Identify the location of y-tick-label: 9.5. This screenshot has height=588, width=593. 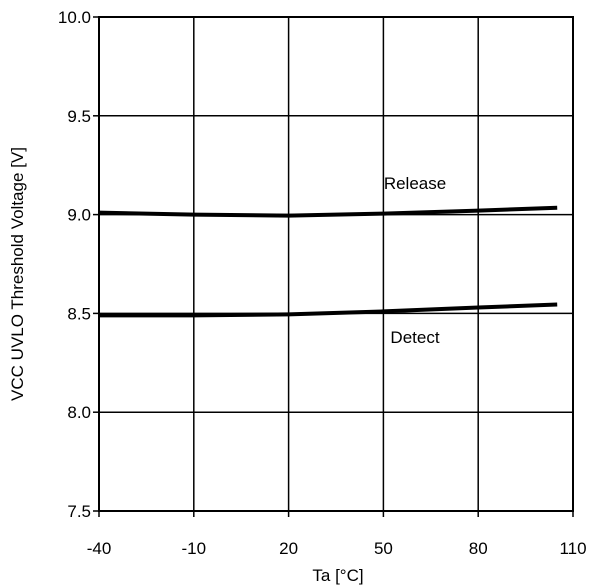
(79, 116).